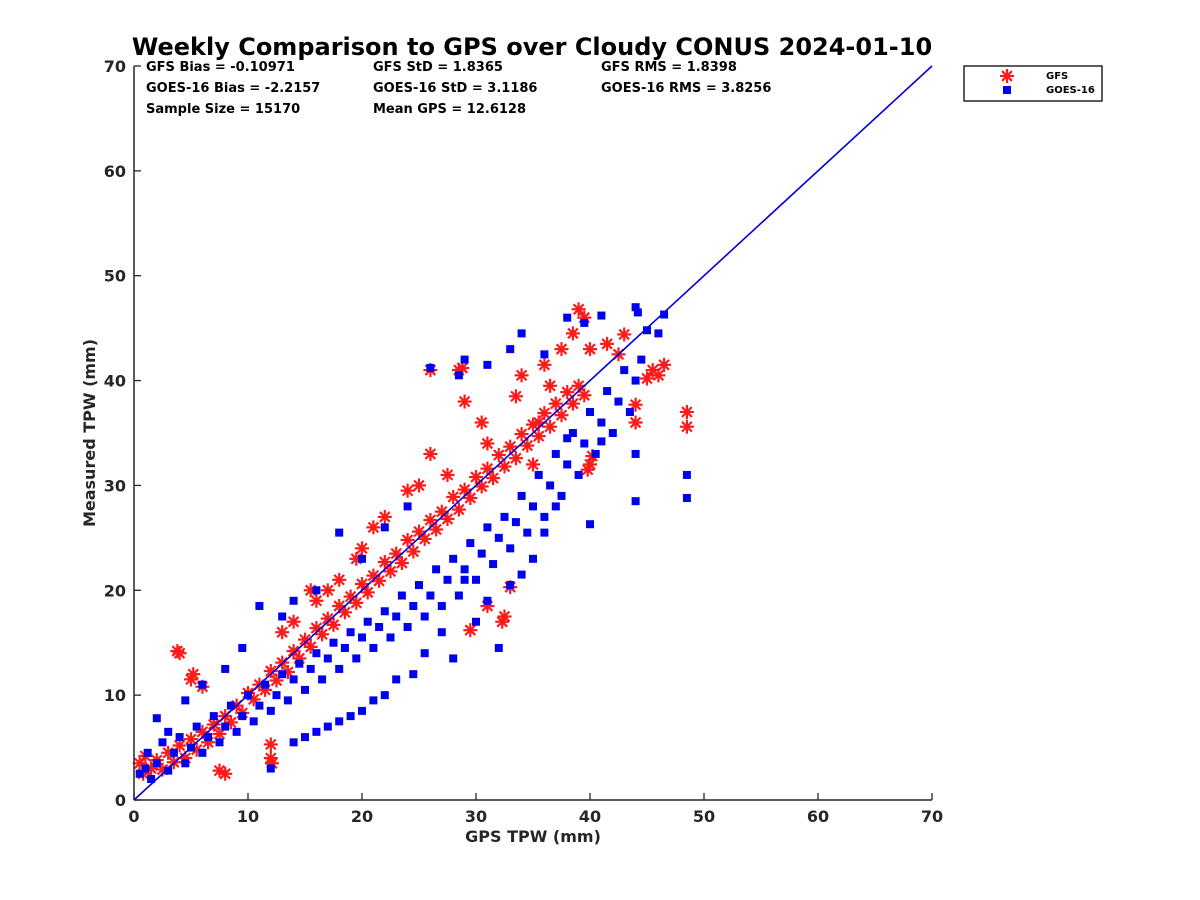 This screenshot has width=1200, height=900. What do you see at coordinates (704, 816) in the screenshot?
I see `x-tick-label: 50` at bounding box center [704, 816].